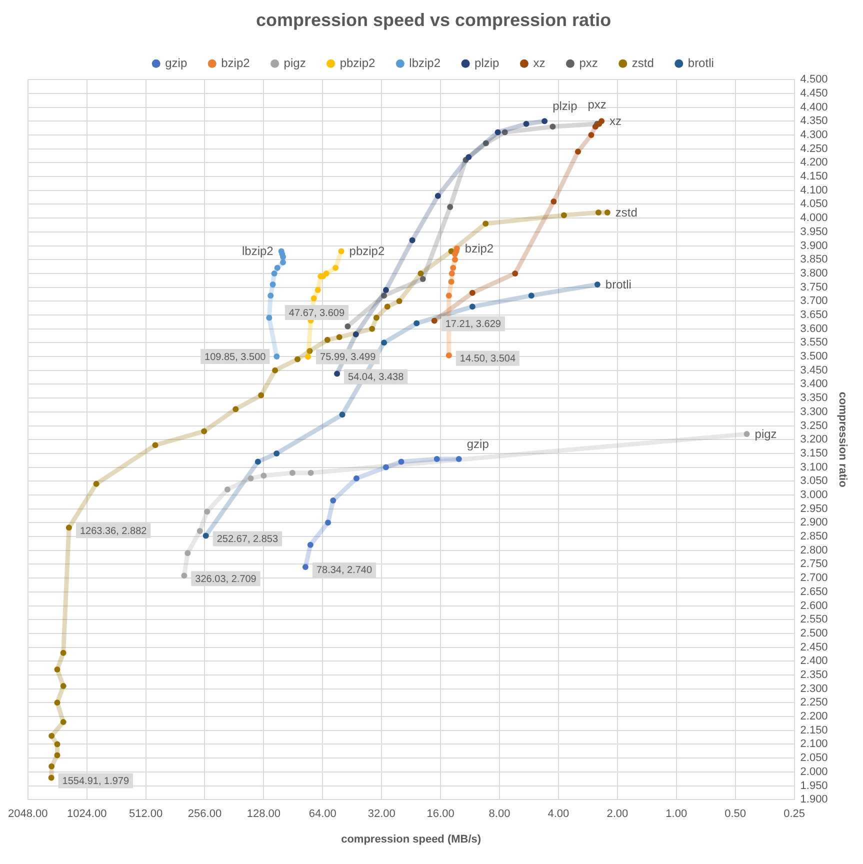  Describe the element at coordinates (677, 814) in the screenshot. I see `x-tick-label: 1.00` at that location.